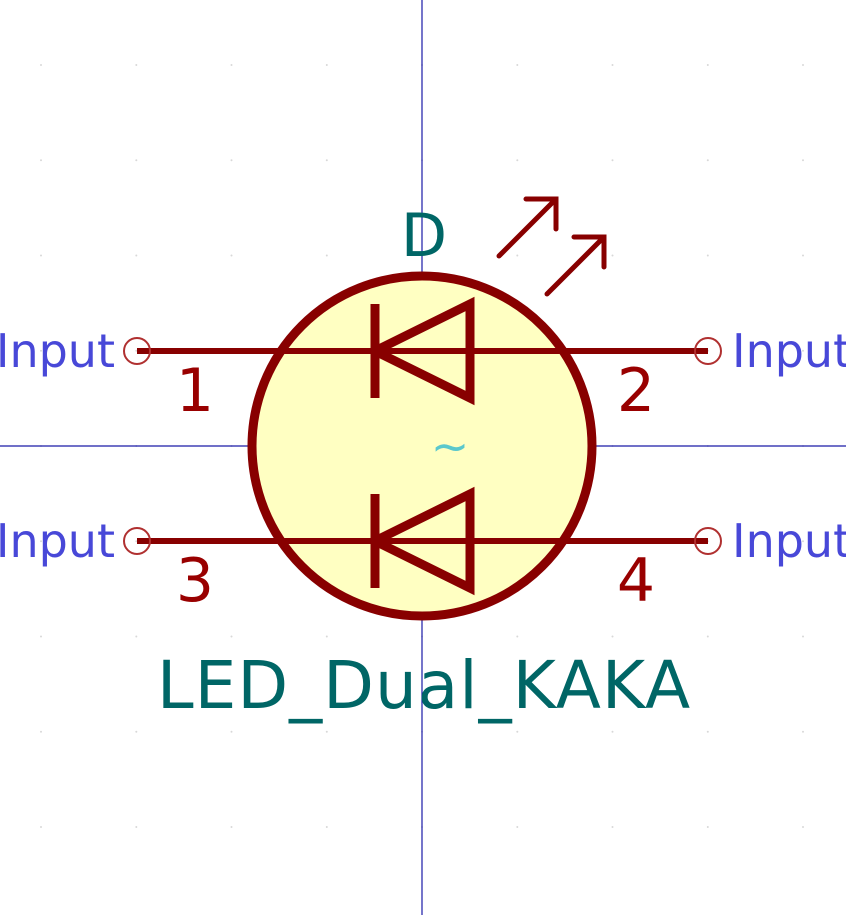  Describe the element at coordinates (195, 391) in the screenshot. I see `pin-1-number: 1` at that location.